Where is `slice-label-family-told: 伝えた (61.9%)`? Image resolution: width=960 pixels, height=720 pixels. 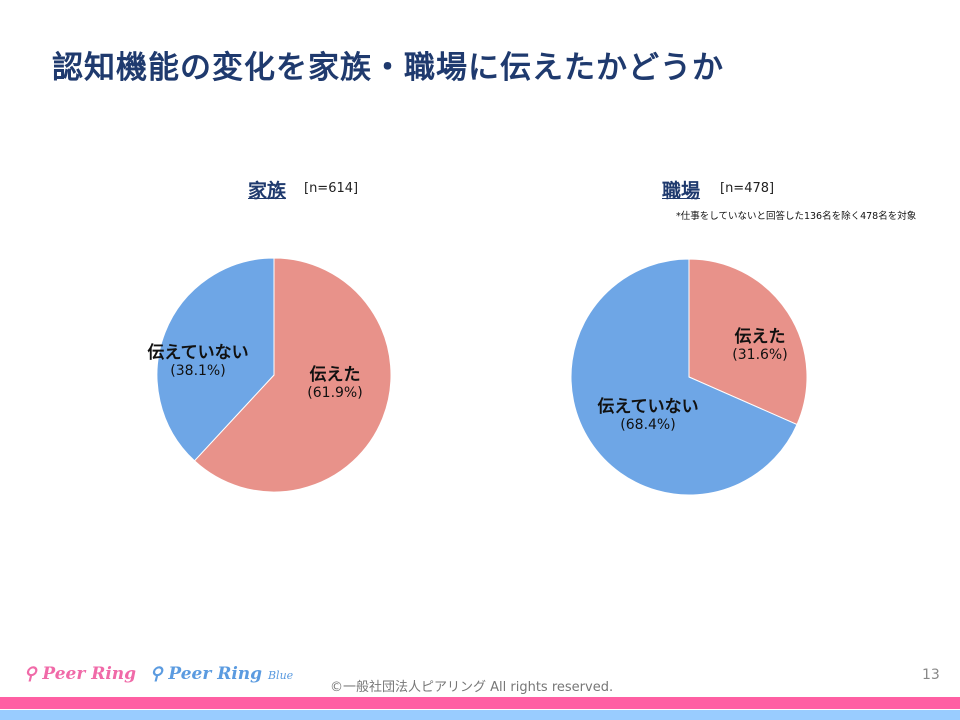
slice-label-family-told: 伝えた (61.9%) is located at coordinates (335, 383).